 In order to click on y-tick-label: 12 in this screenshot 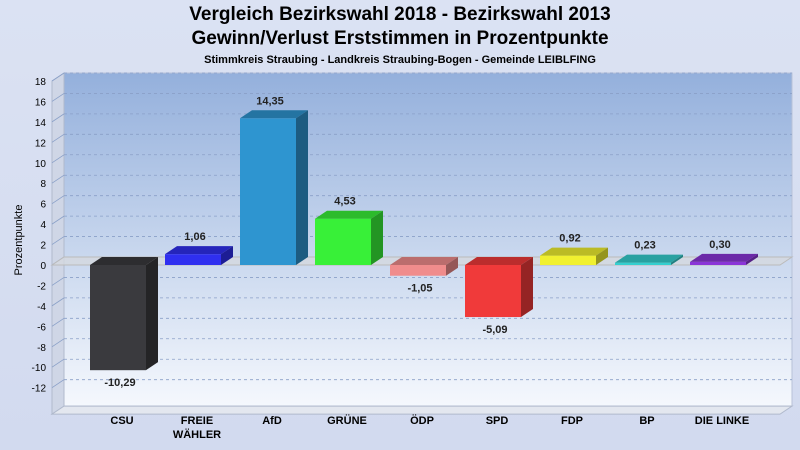, I will do `click(41, 143)`.